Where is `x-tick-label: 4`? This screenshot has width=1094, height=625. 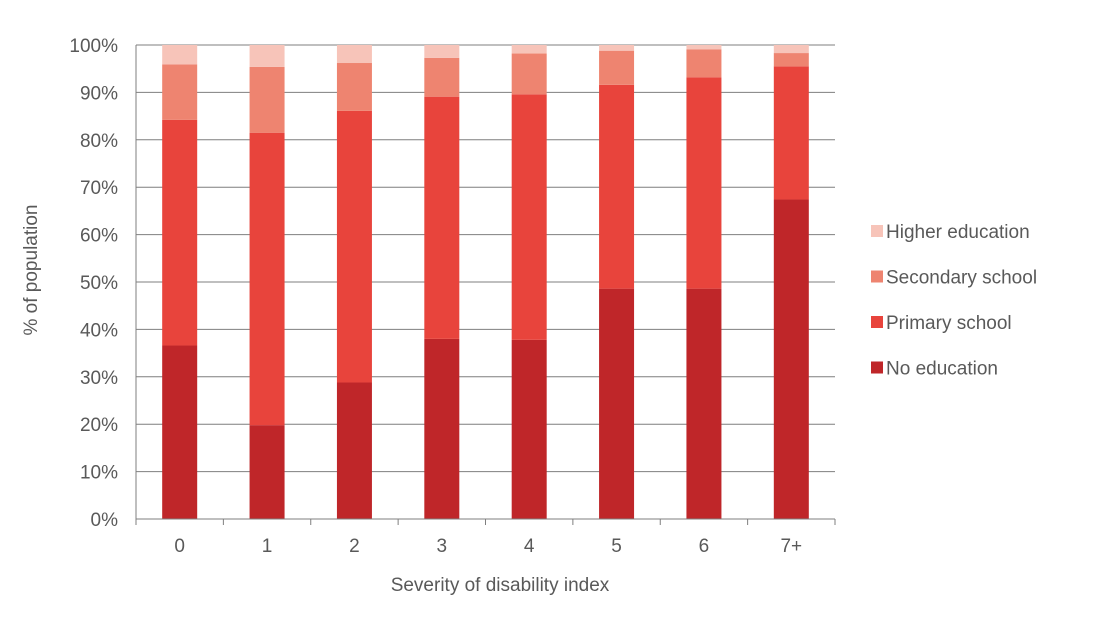 x-tick-label: 4 is located at coordinates (529, 546).